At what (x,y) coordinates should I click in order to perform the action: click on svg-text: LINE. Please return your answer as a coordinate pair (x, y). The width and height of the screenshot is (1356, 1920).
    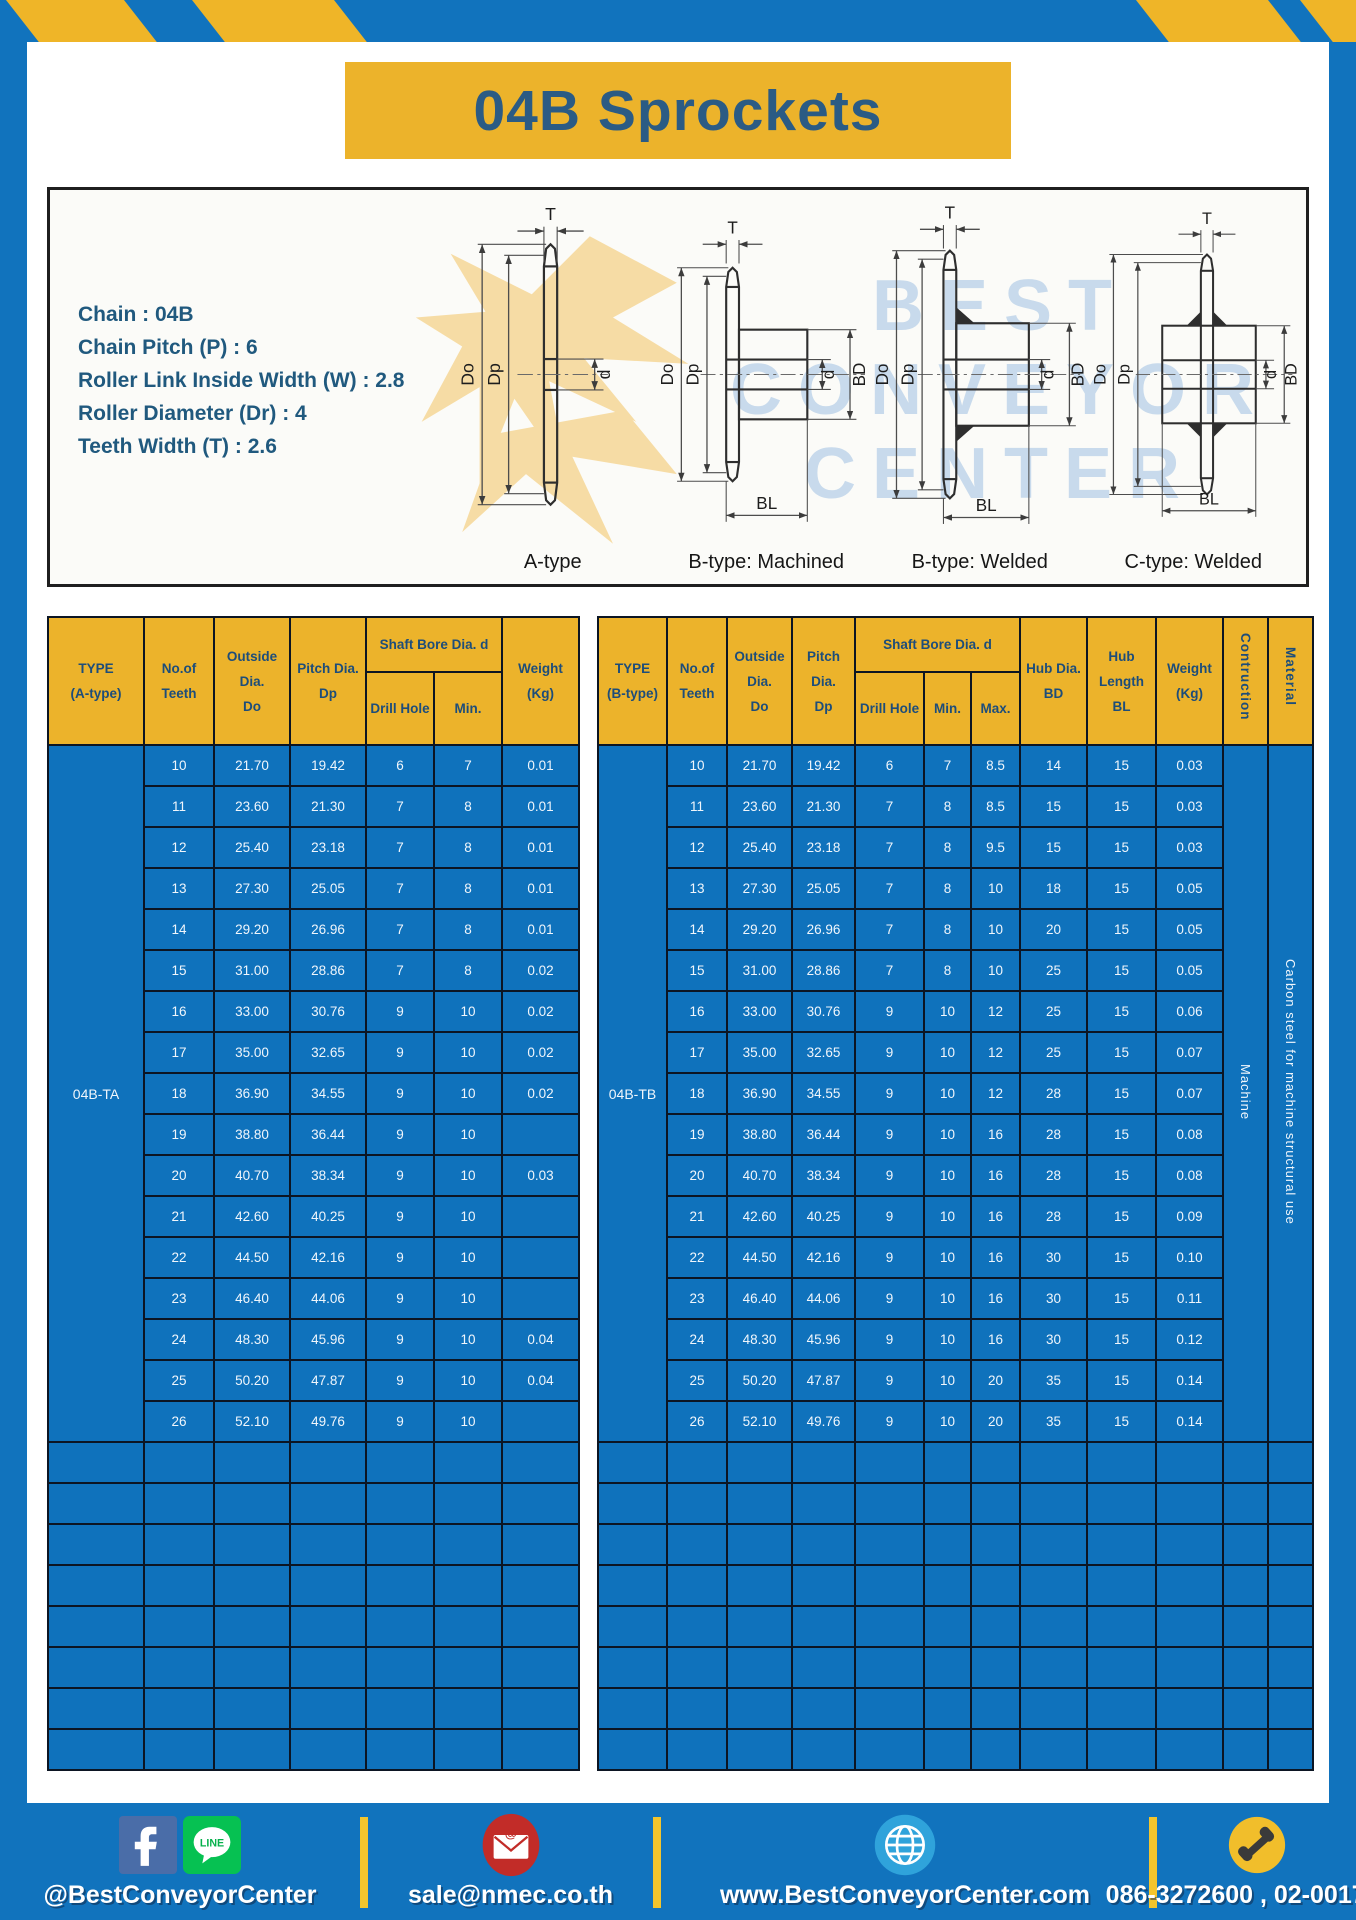
    Looking at the image, I should click on (212, 1843).